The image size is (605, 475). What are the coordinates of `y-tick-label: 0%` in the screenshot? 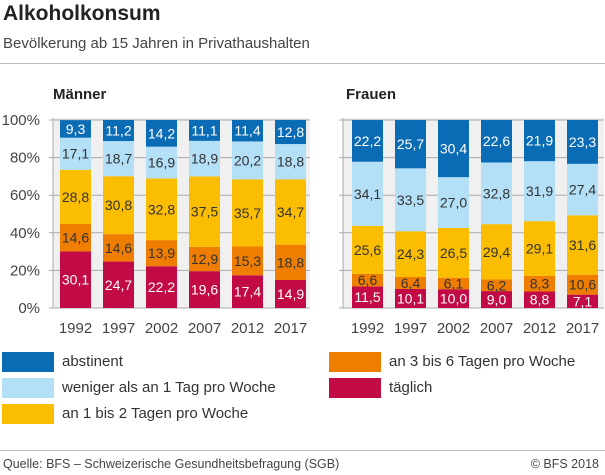 It's located at (29, 308).